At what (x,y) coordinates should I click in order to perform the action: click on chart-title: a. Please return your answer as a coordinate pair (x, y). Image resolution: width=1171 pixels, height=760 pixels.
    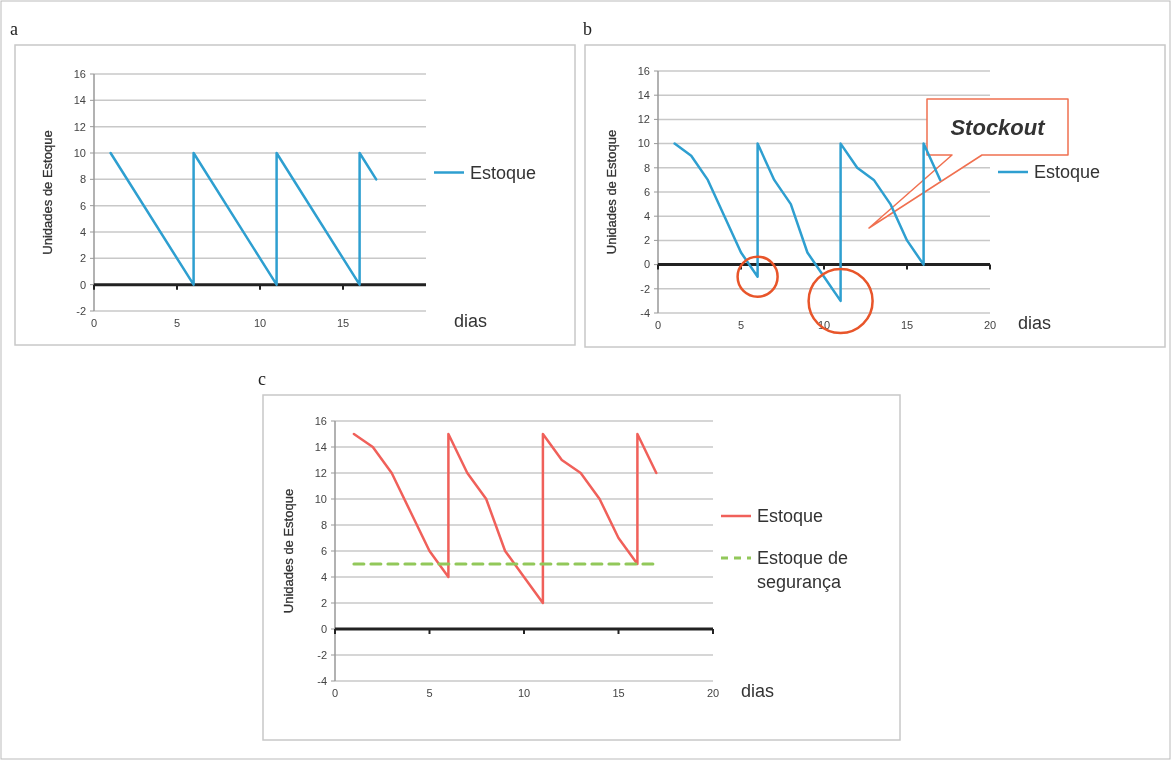
    Looking at the image, I should click on (14, 29).